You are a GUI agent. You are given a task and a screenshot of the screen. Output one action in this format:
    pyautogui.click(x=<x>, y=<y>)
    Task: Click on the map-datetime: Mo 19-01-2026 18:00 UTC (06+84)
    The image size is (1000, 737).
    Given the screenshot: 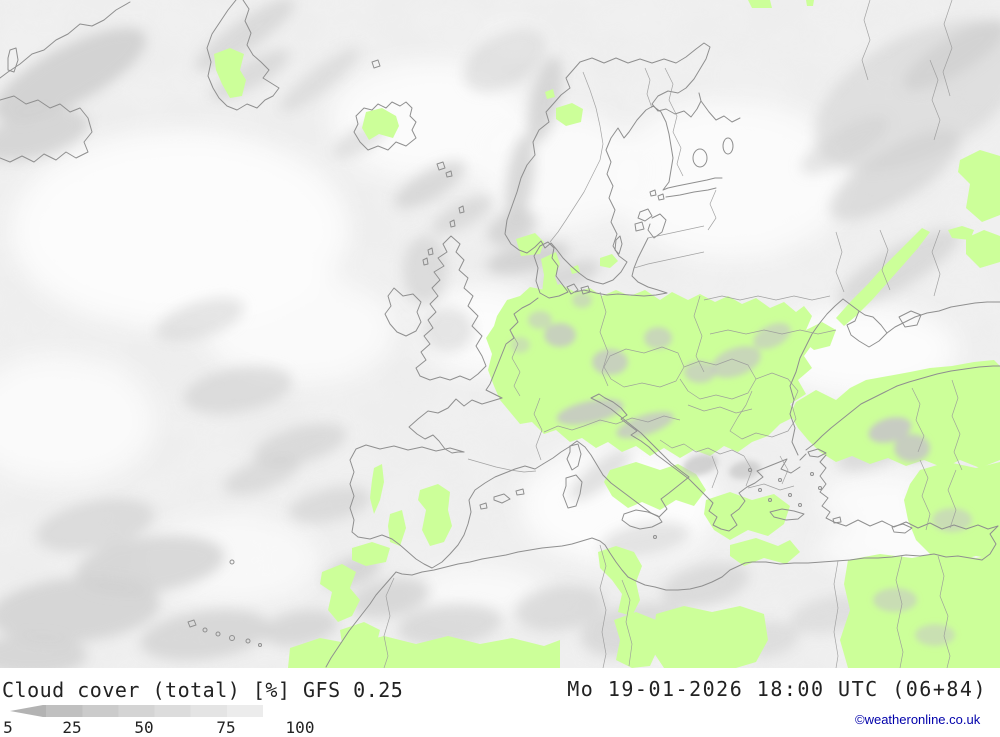 What is the action you would take?
    pyautogui.click(x=777, y=689)
    